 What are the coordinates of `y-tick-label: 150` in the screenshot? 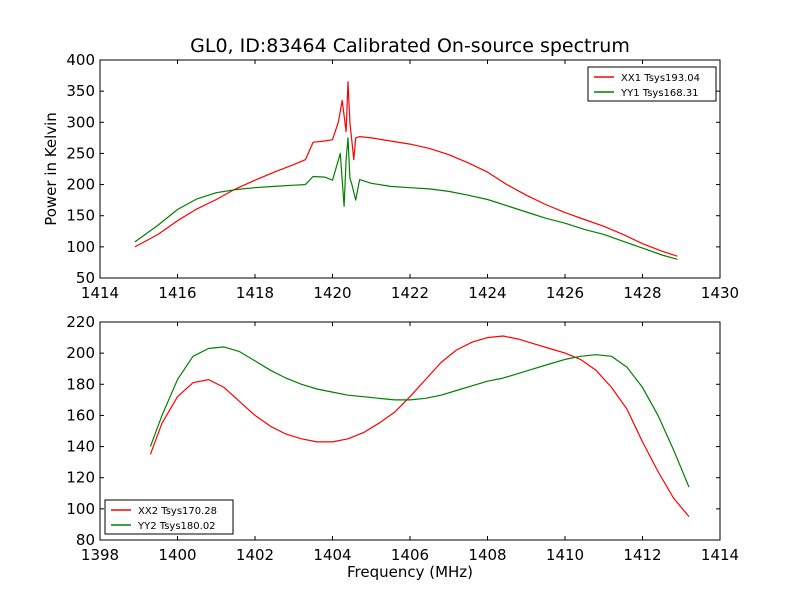 It's located at (80, 216).